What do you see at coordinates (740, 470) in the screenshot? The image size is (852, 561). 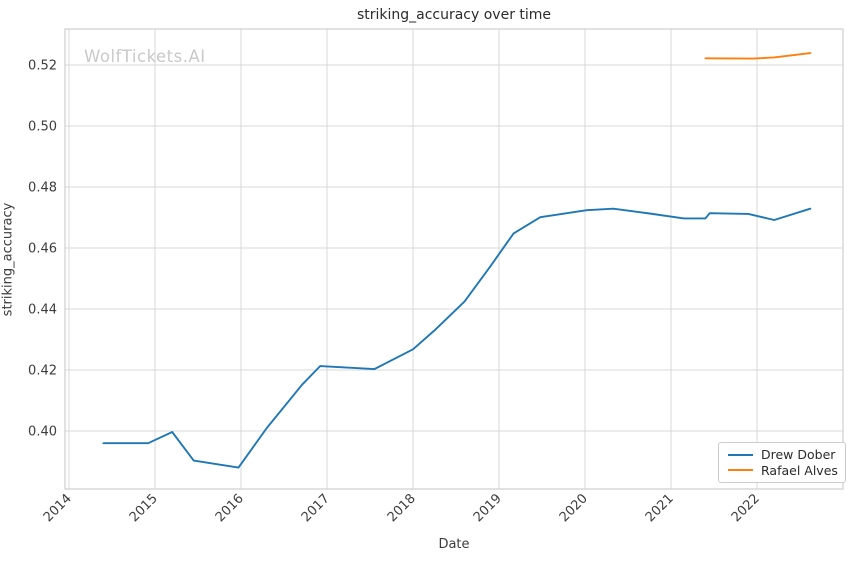 I see `legend-line-swatch-orange` at bounding box center [740, 470].